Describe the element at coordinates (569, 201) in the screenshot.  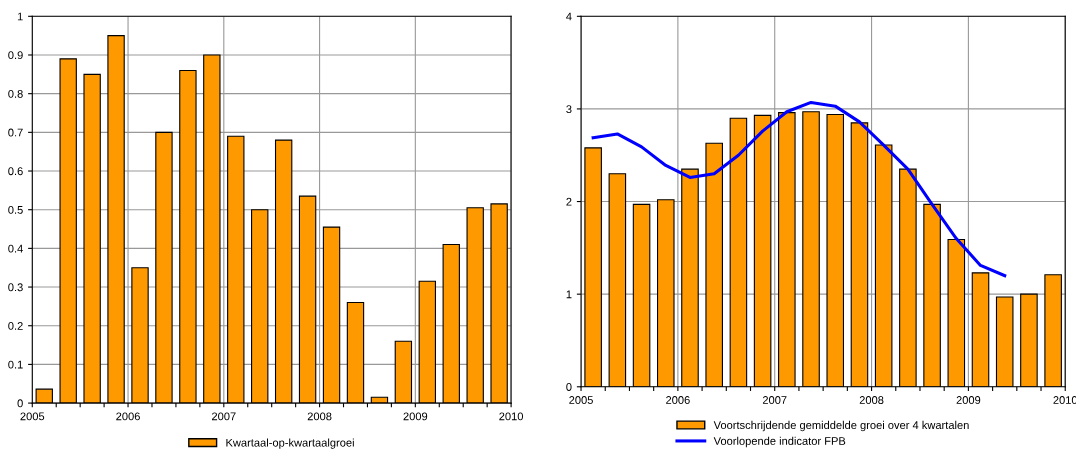
I see `y-tick-label: 2` at that location.